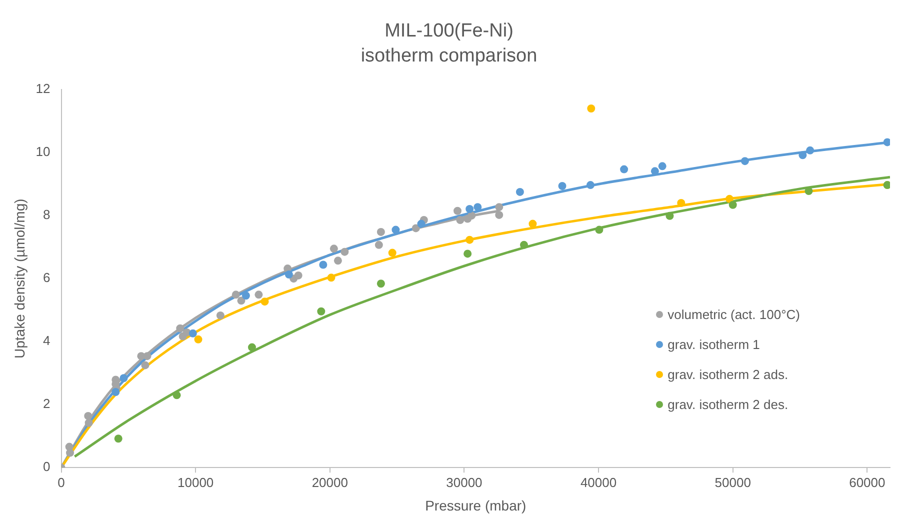 The width and height of the screenshot is (904, 527). I want to click on y-tick-label: 2, so click(46, 404).